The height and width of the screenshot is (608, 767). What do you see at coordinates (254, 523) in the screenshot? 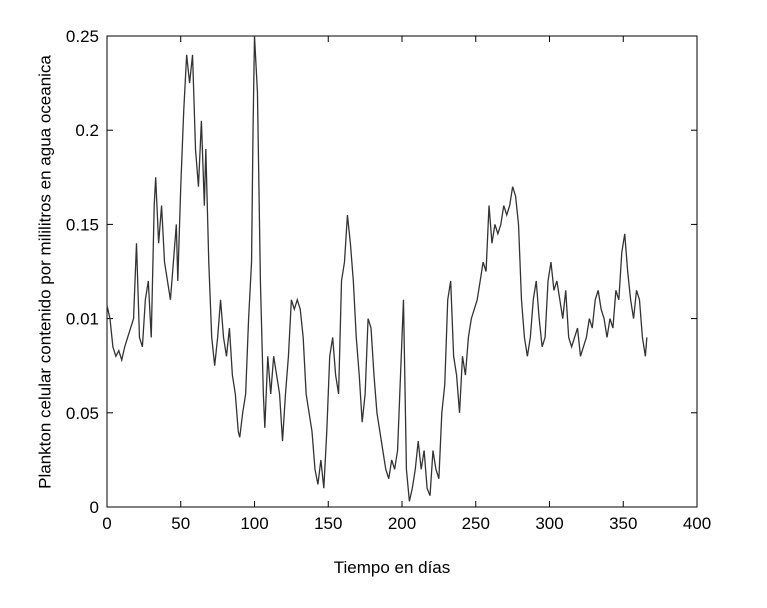
I see `x-tick-label: 100` at bounding box center [254, 523].